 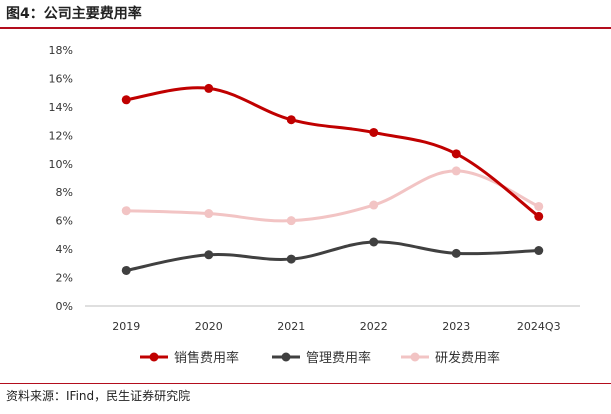 What do you see at coordinates (209, 326) in the screenshot?
I see `x-tick-label: 2020` at bounding box center [209, 326].